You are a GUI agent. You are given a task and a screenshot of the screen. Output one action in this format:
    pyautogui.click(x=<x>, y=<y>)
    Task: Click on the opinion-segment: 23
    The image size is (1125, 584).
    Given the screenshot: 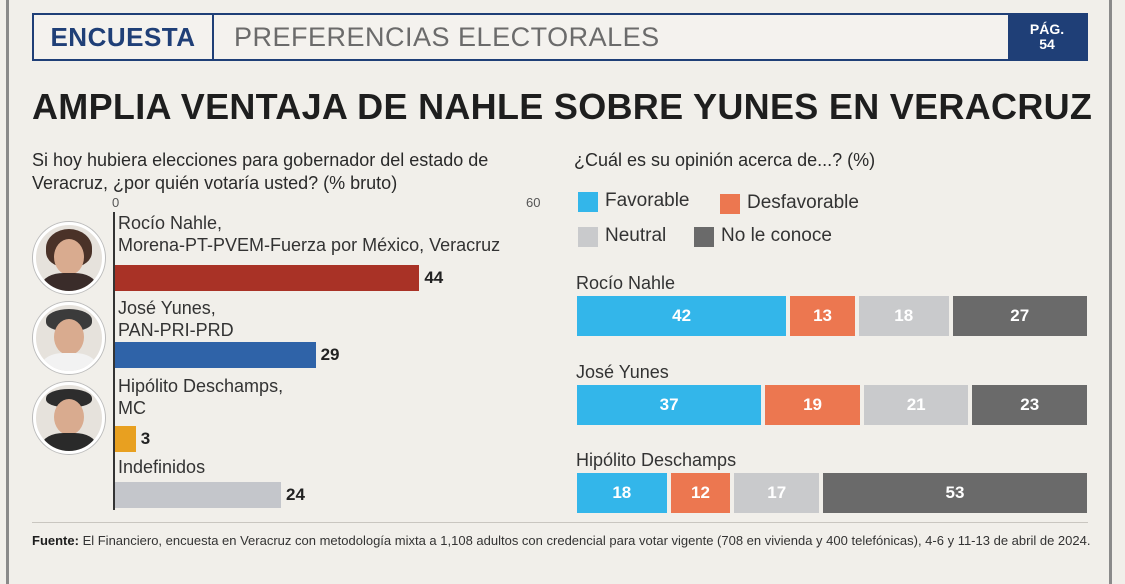 What is the action you would take?
    pyautogui.click(x=1029, y=405)
    